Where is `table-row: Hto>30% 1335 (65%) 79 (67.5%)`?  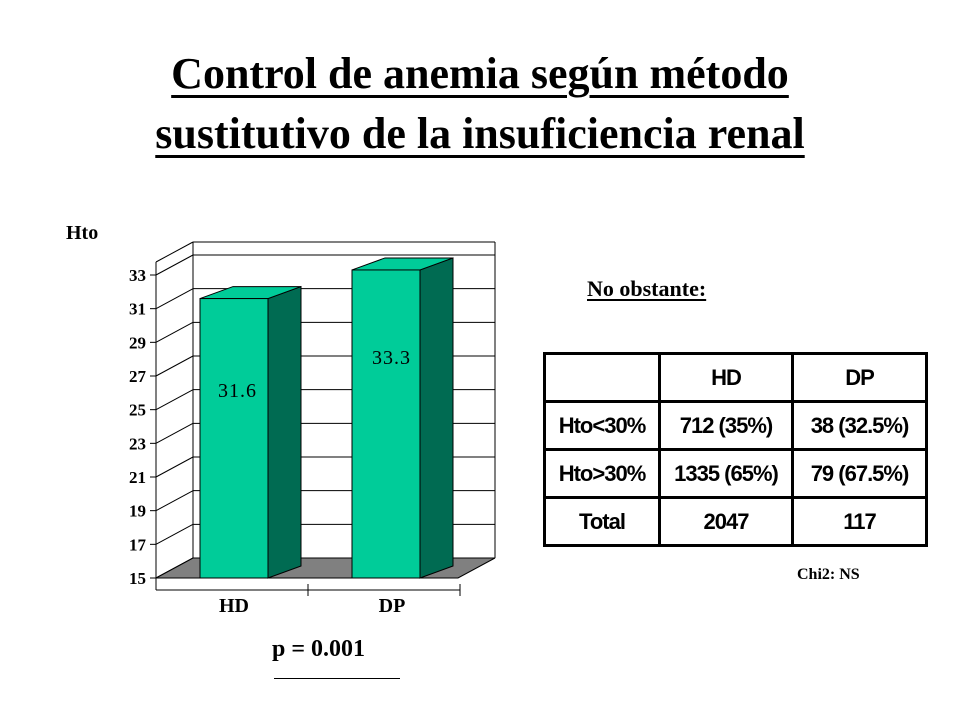
table-row: Hto>30% 1335 (65%) 79 (67.5%) is located at coordinates (735, 473).